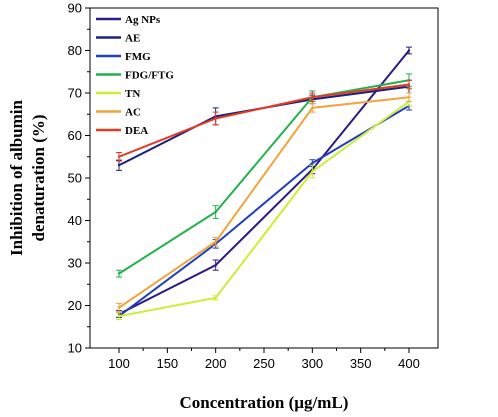 The width and height of the screenshot is (498, 417). What do you see at coordinates (132, 94) in the screenshot?
I see `legend-label: TN` at bounding box center [132, 94].